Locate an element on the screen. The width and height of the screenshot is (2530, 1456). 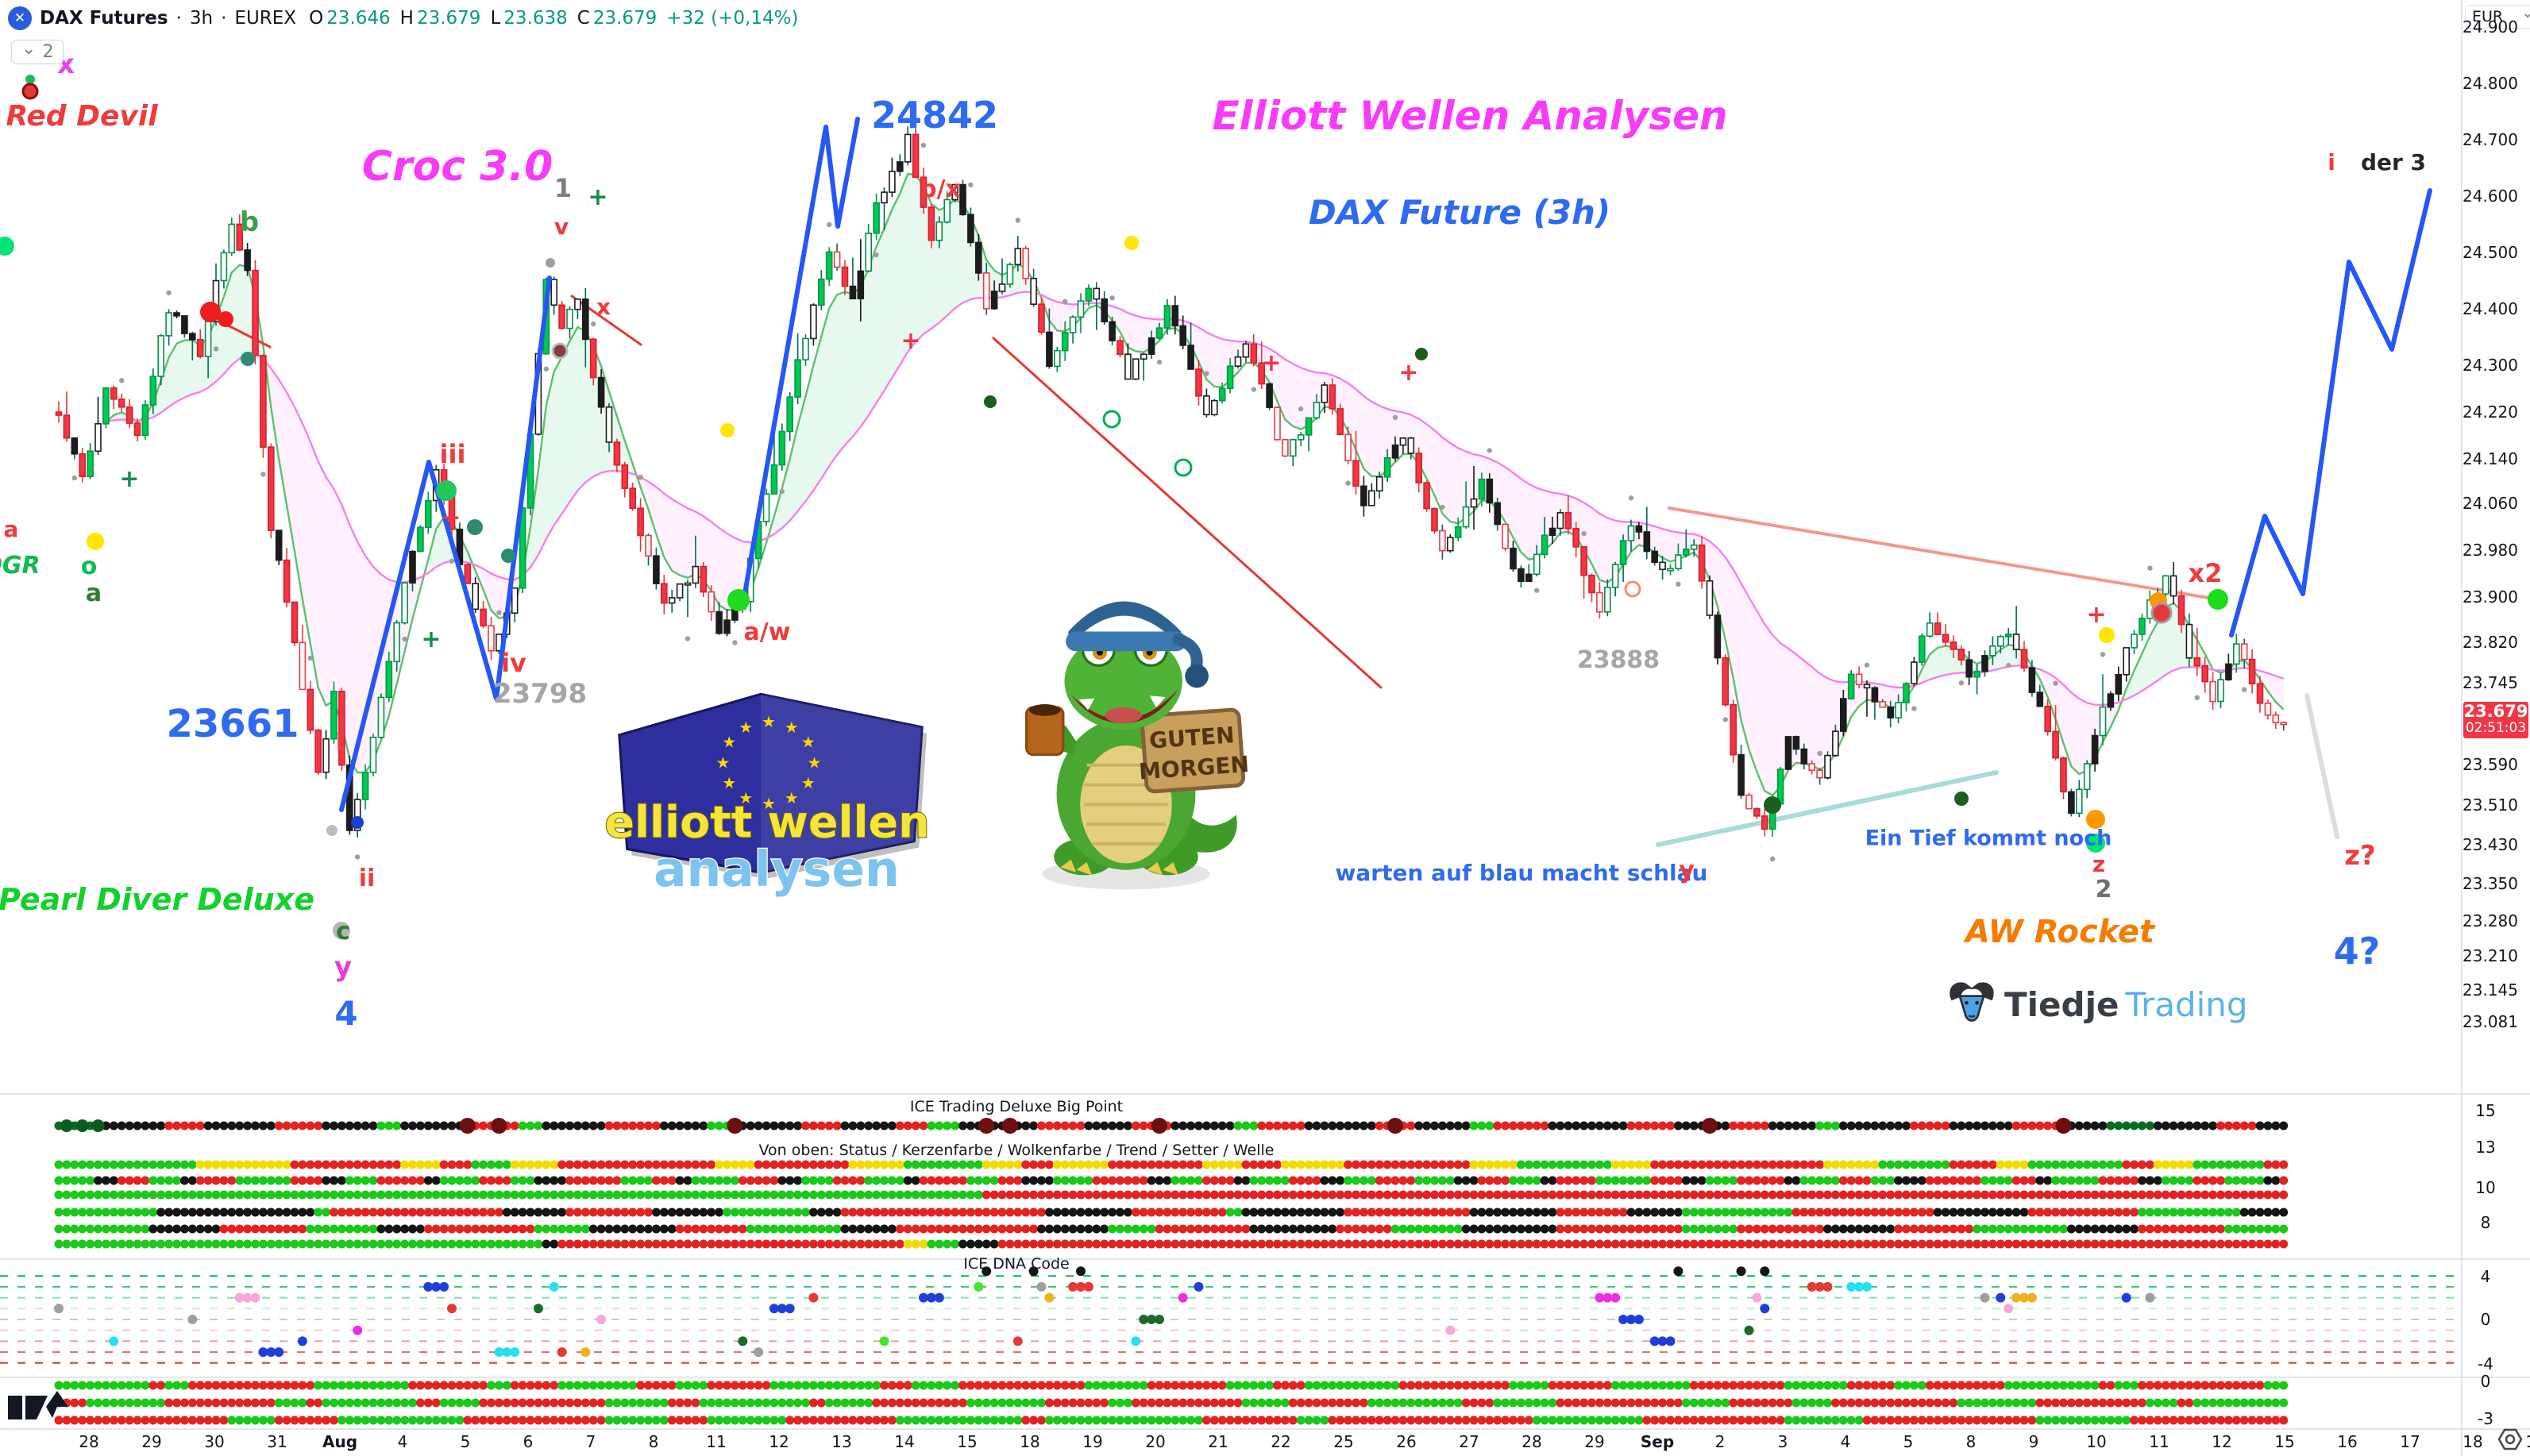
label-wave-1: 1 is located at coordinates (563, 188).